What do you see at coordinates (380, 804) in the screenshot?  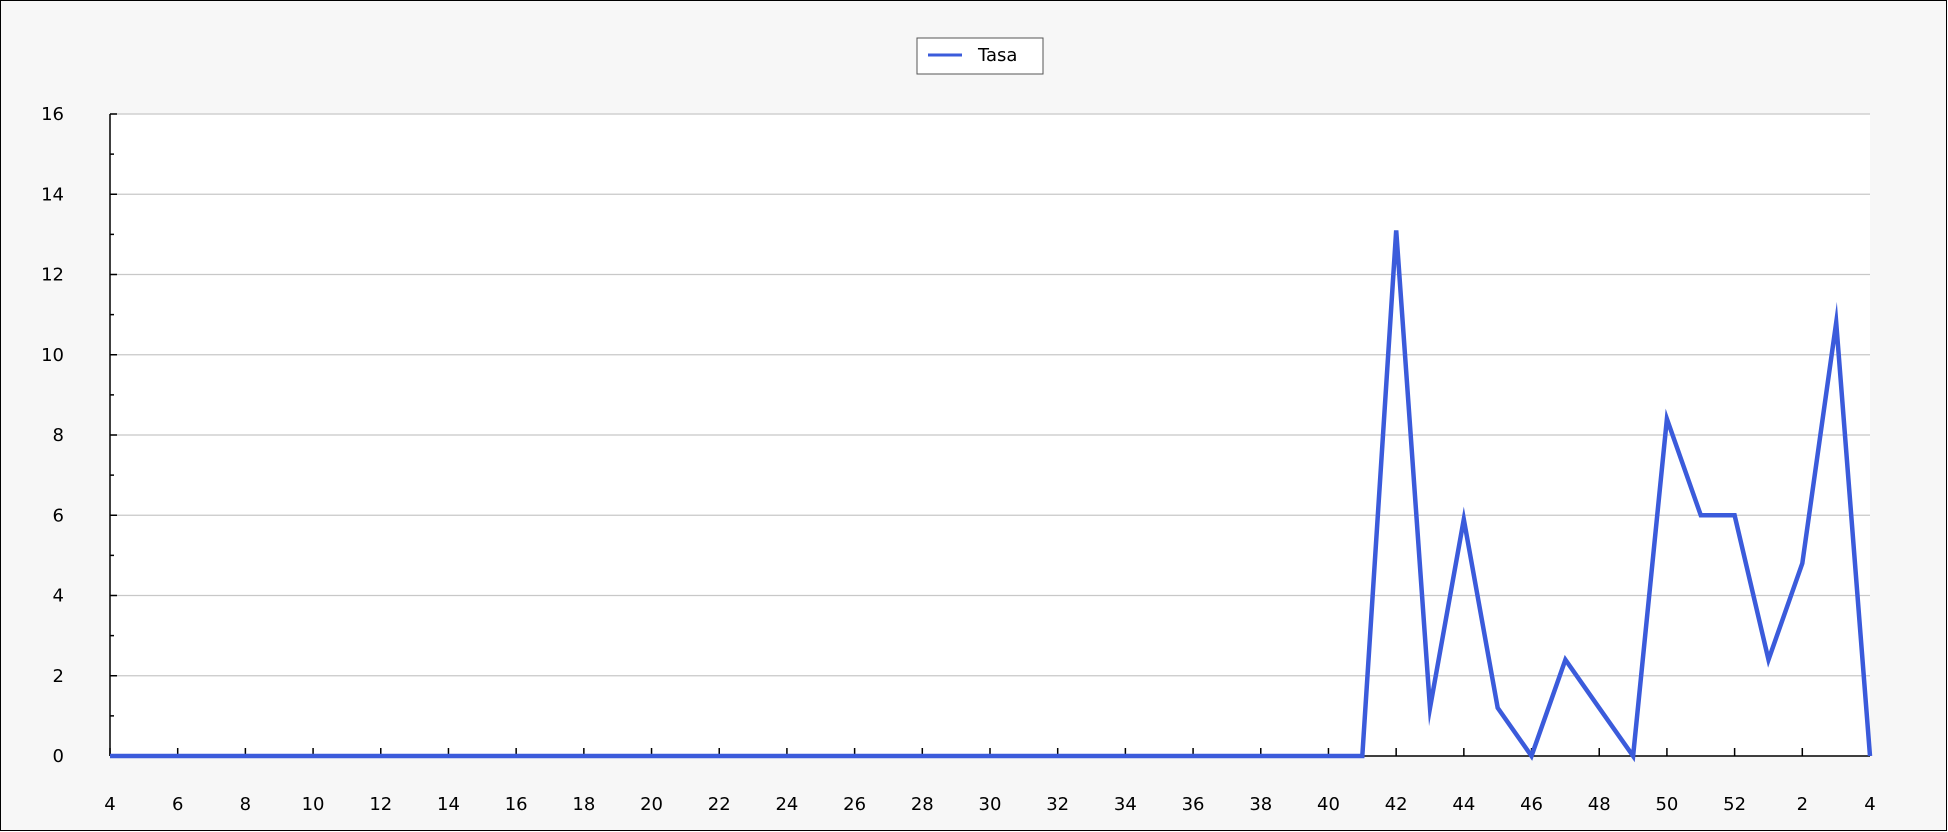 I see `x-tick-label: 12` at bounding box center [380, 804].